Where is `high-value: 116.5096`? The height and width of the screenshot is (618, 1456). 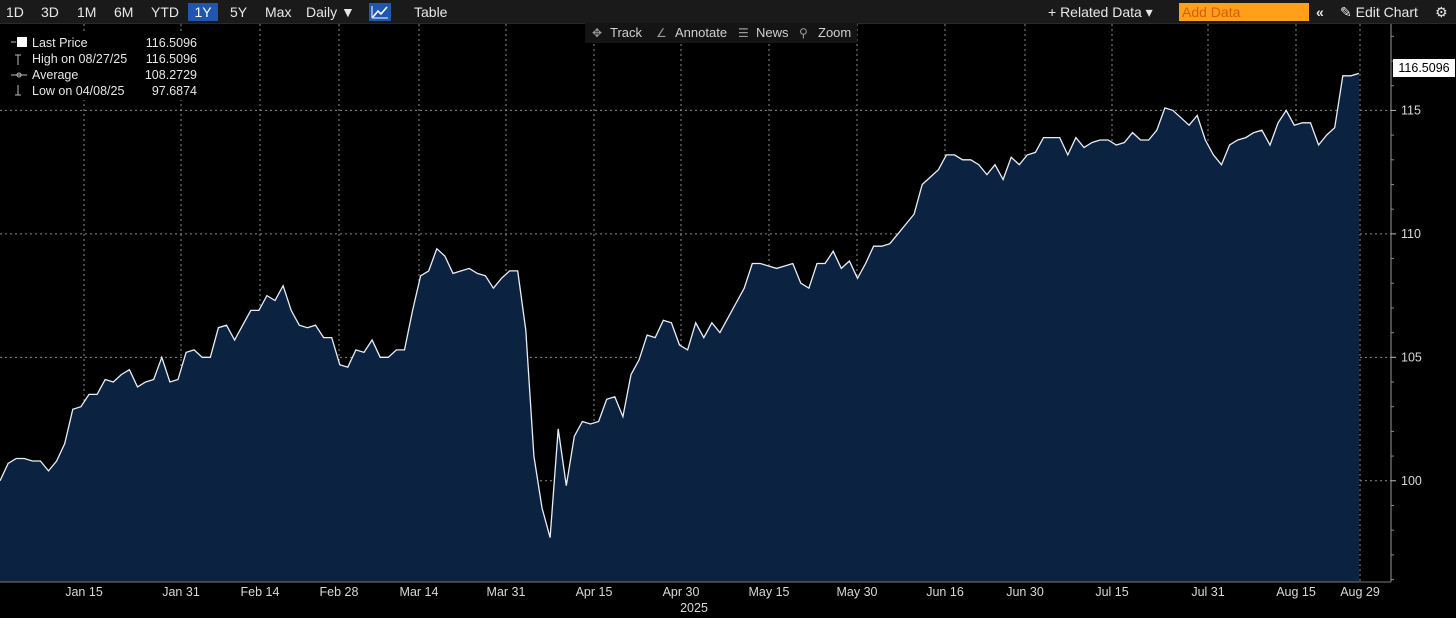
high-value: 116.5096 is located at coordinates (171, 59).